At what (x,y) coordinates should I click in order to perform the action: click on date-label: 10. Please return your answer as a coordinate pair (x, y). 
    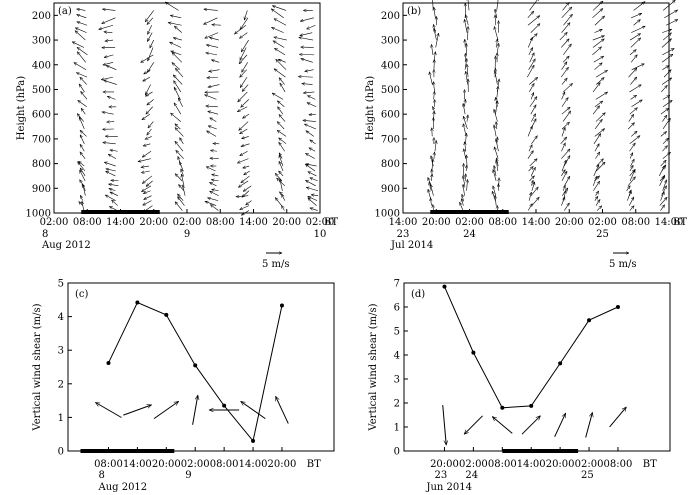
    Looking at the image, I should click on (320, 234).